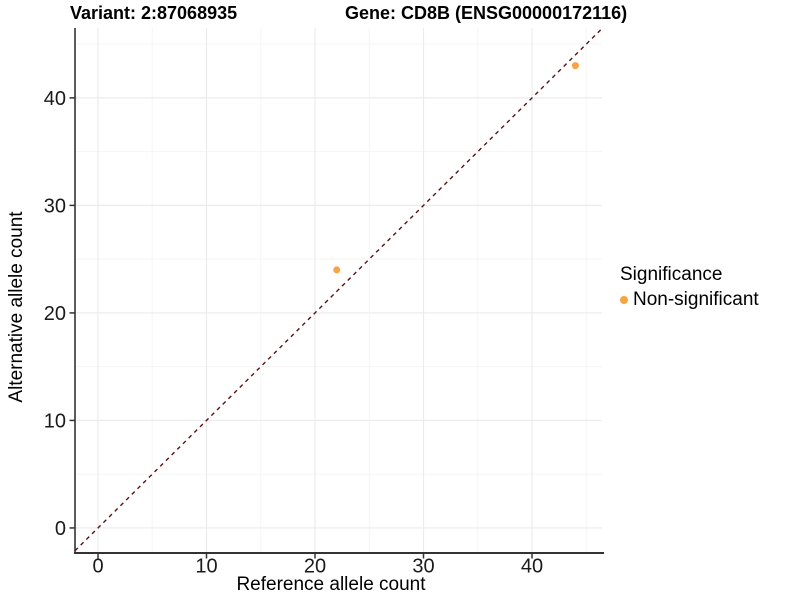  What do you see at coordinates (486, 13) in the screenshot?
I see `gene-title: Gene: CD8B (ENSG00000172116)` at bounding box center [486, 13].